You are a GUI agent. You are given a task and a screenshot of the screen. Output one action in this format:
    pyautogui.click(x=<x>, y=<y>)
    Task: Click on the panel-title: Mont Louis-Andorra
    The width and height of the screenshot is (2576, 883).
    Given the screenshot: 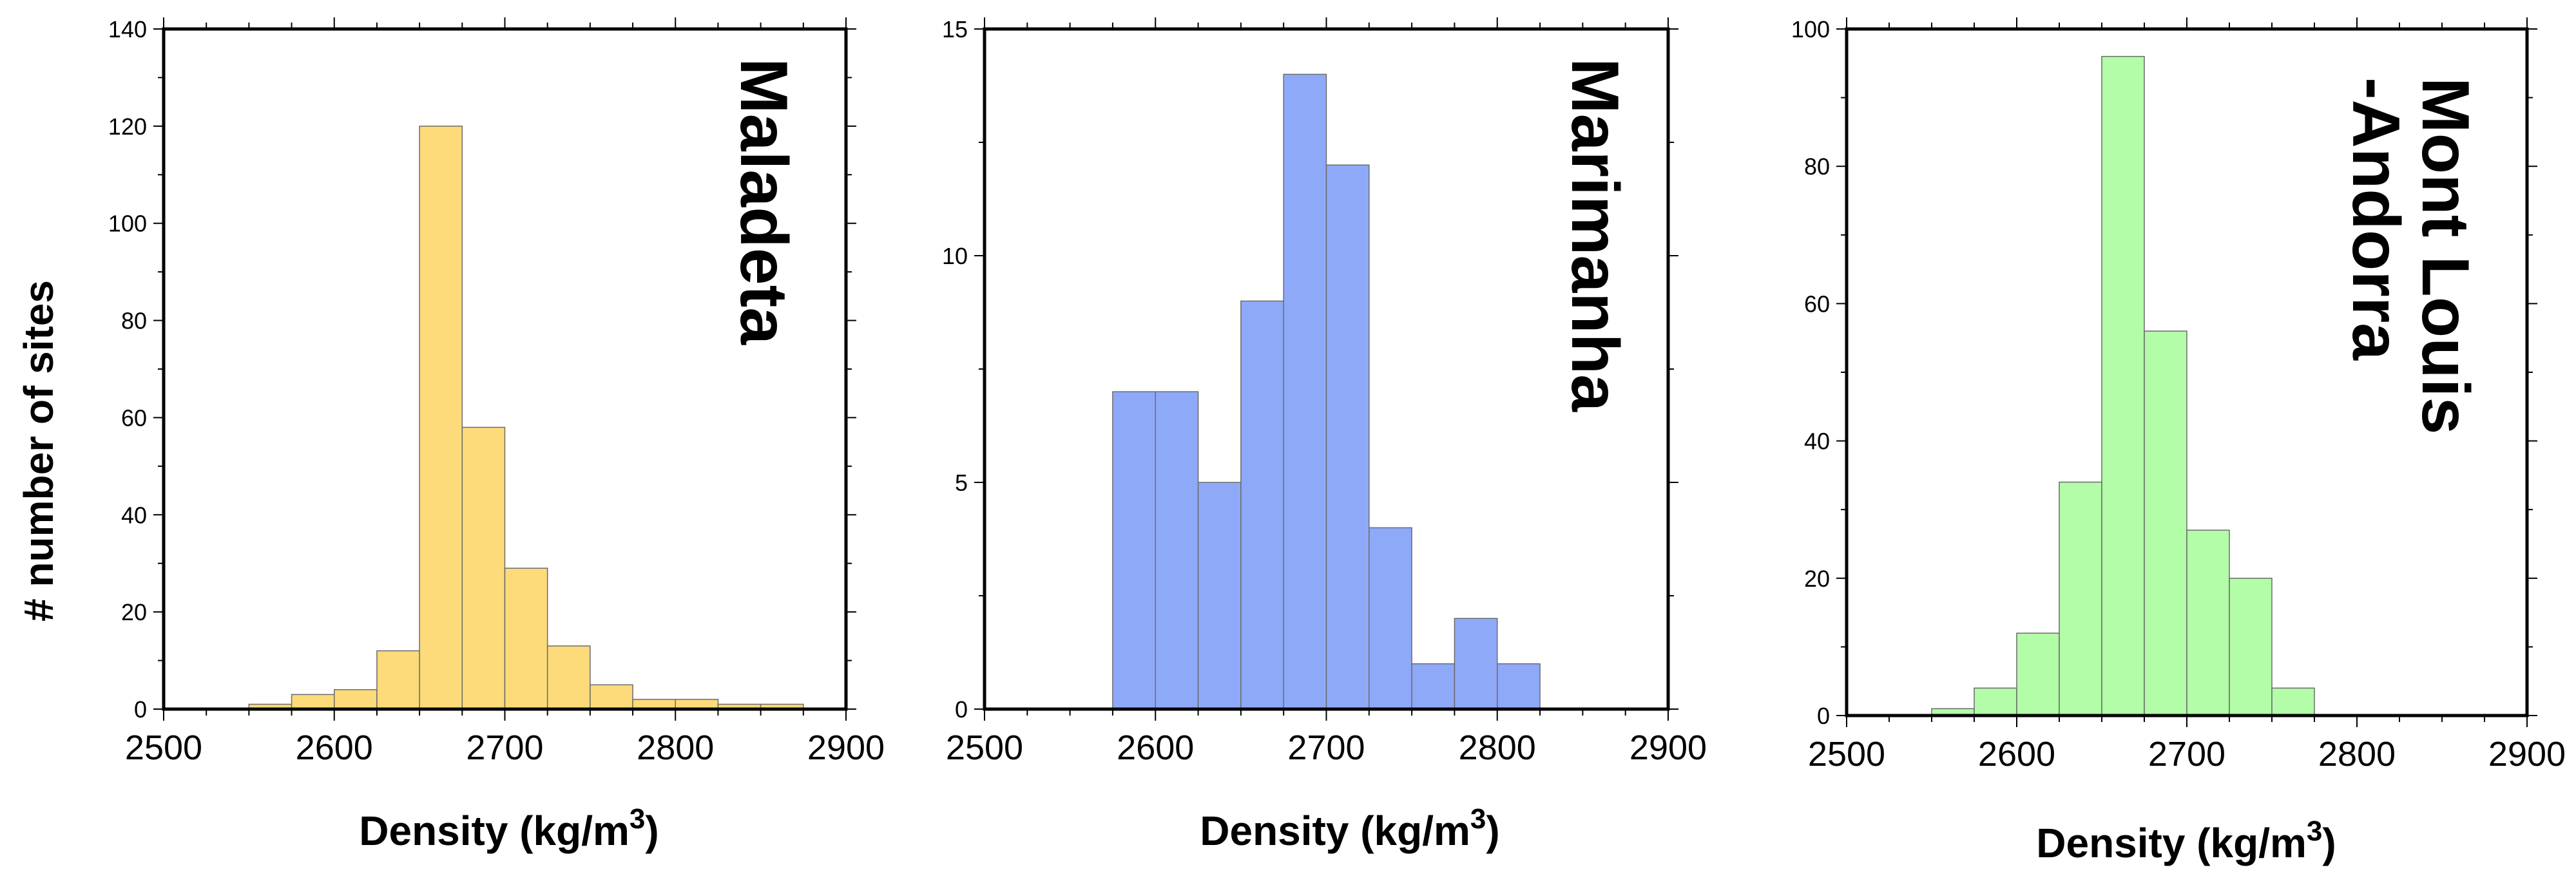 What is the action you would take?
    pyautogui.click(x=2410, y=256)
    